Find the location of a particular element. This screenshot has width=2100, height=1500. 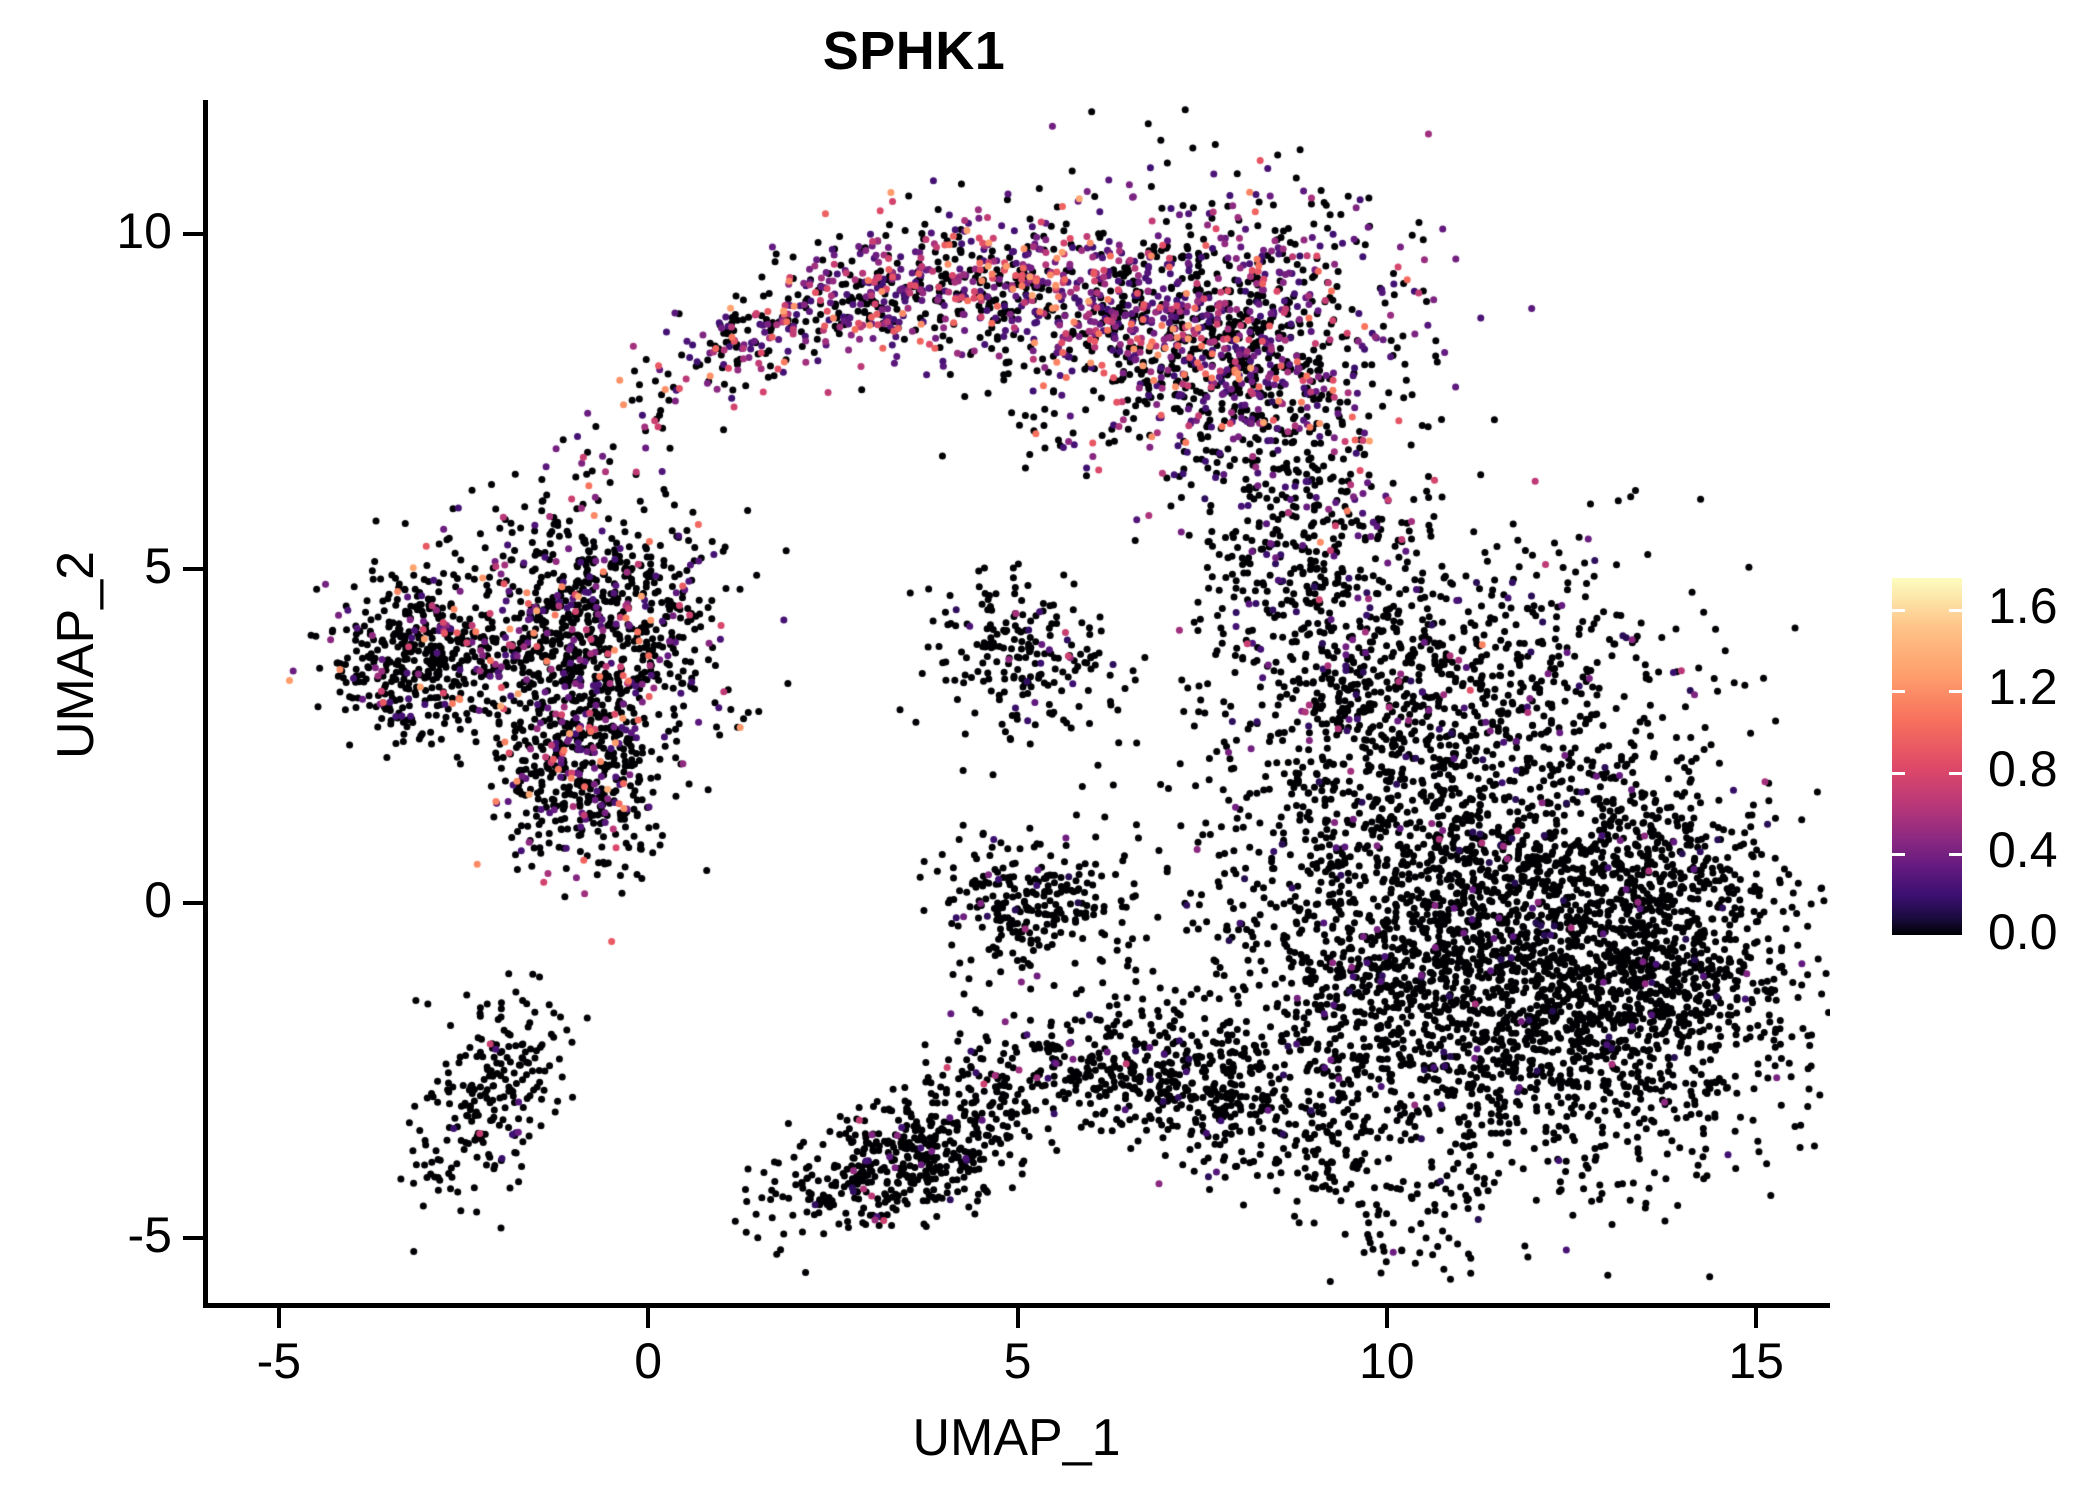

x-tick-label: 15 is located at coordinates (1756, 1361).